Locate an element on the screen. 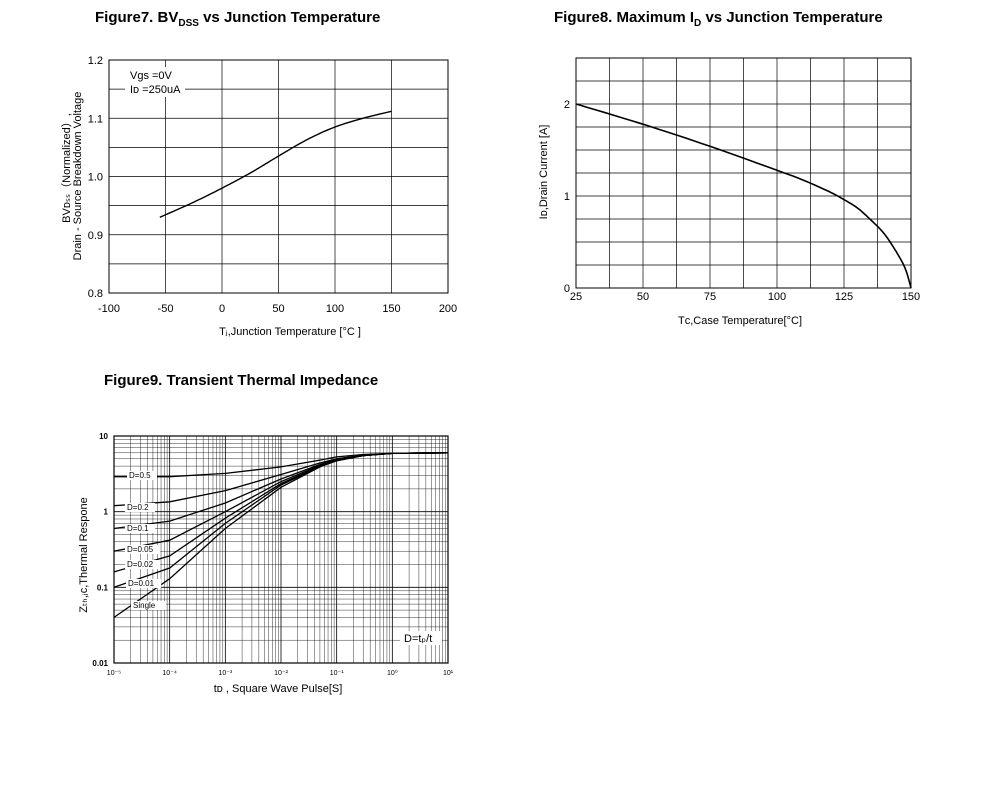  fig8-x-tick-label: 75 is located at coordinates (710, 297).